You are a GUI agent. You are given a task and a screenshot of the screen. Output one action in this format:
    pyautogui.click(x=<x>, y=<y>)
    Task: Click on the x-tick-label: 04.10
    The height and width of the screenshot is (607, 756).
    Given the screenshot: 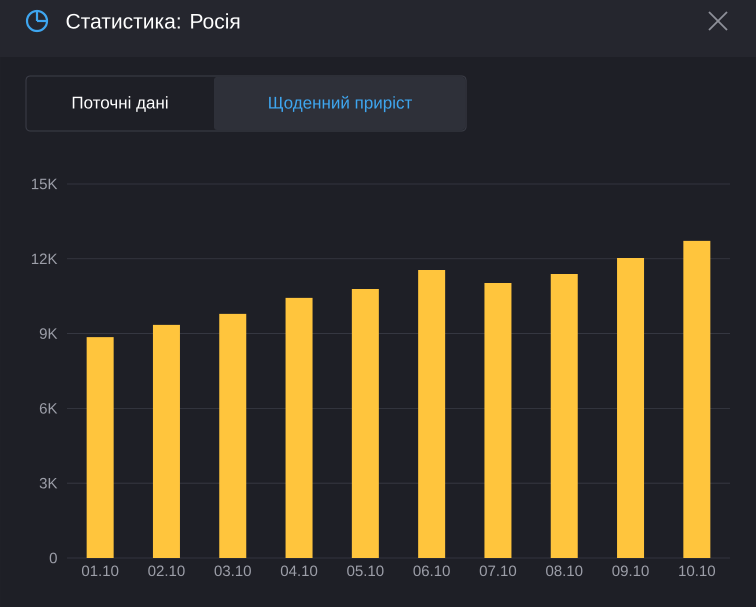 What is the action you would take?
    pyautogui.click(x=299, y=571)
    